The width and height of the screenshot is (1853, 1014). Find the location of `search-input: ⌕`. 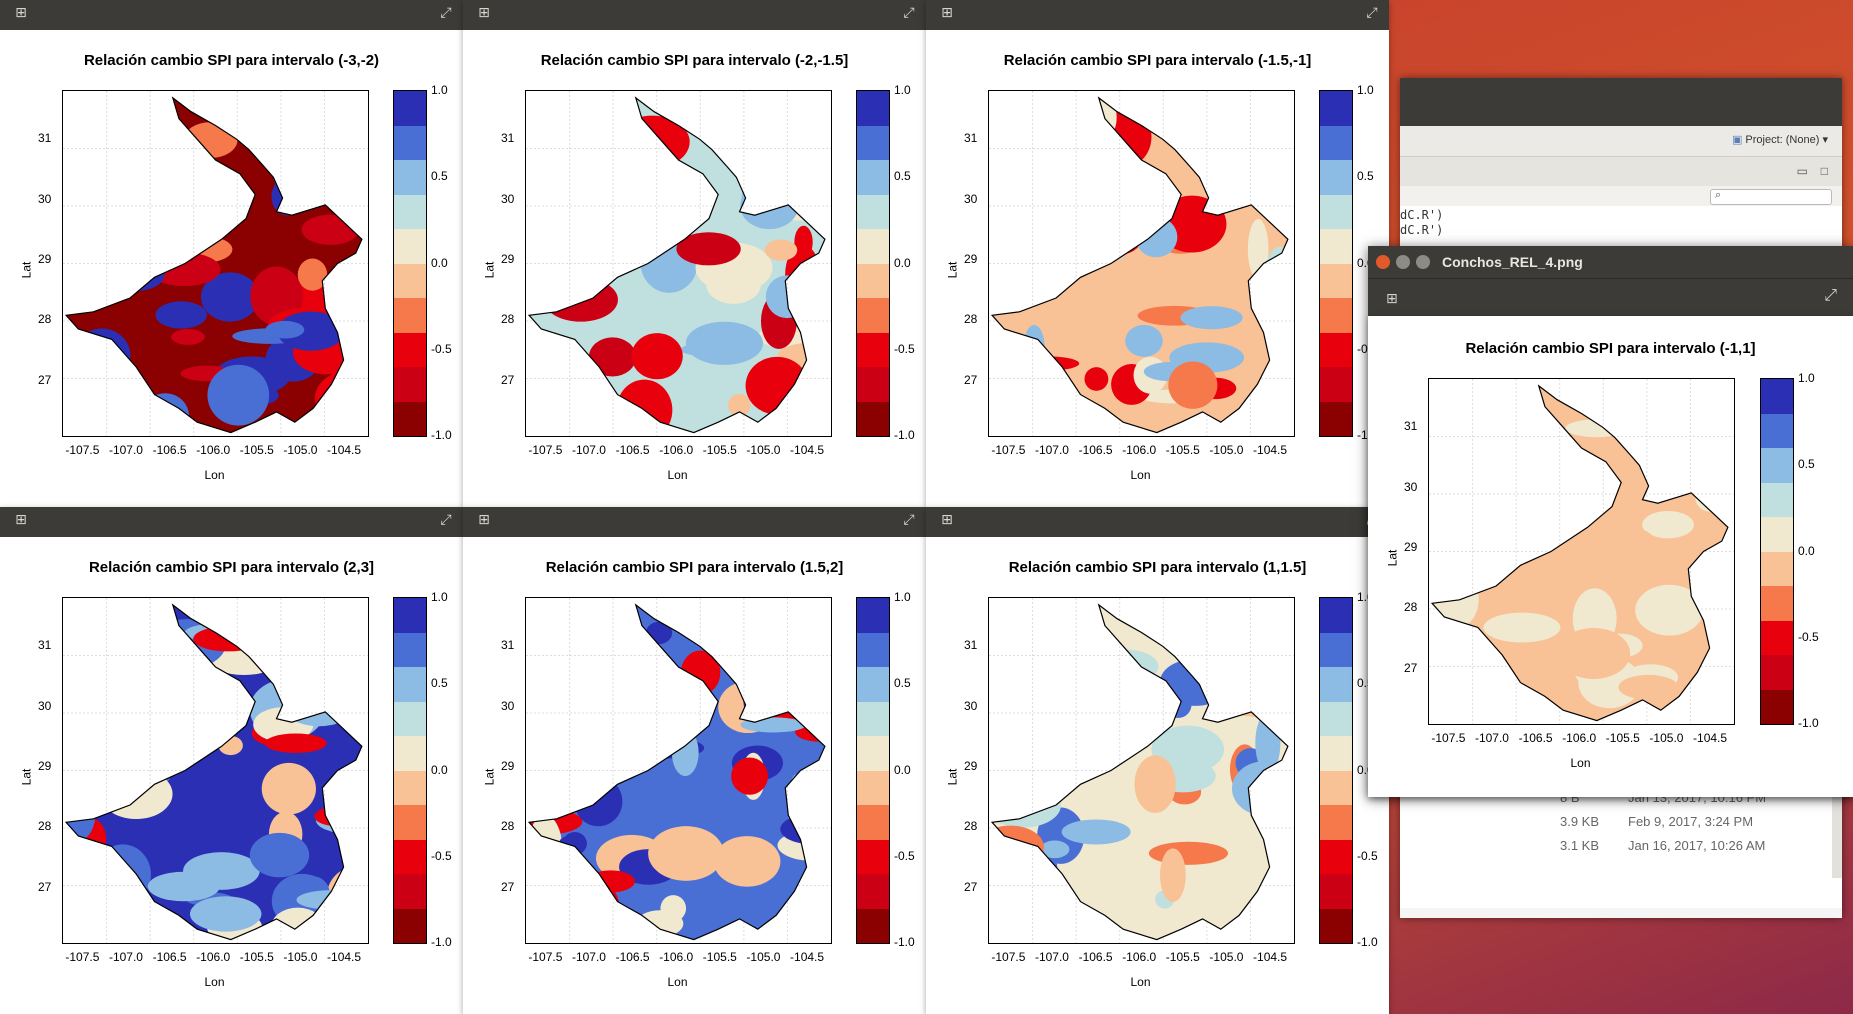

search-input: ⌕ is located at coordinates (1771, 197).